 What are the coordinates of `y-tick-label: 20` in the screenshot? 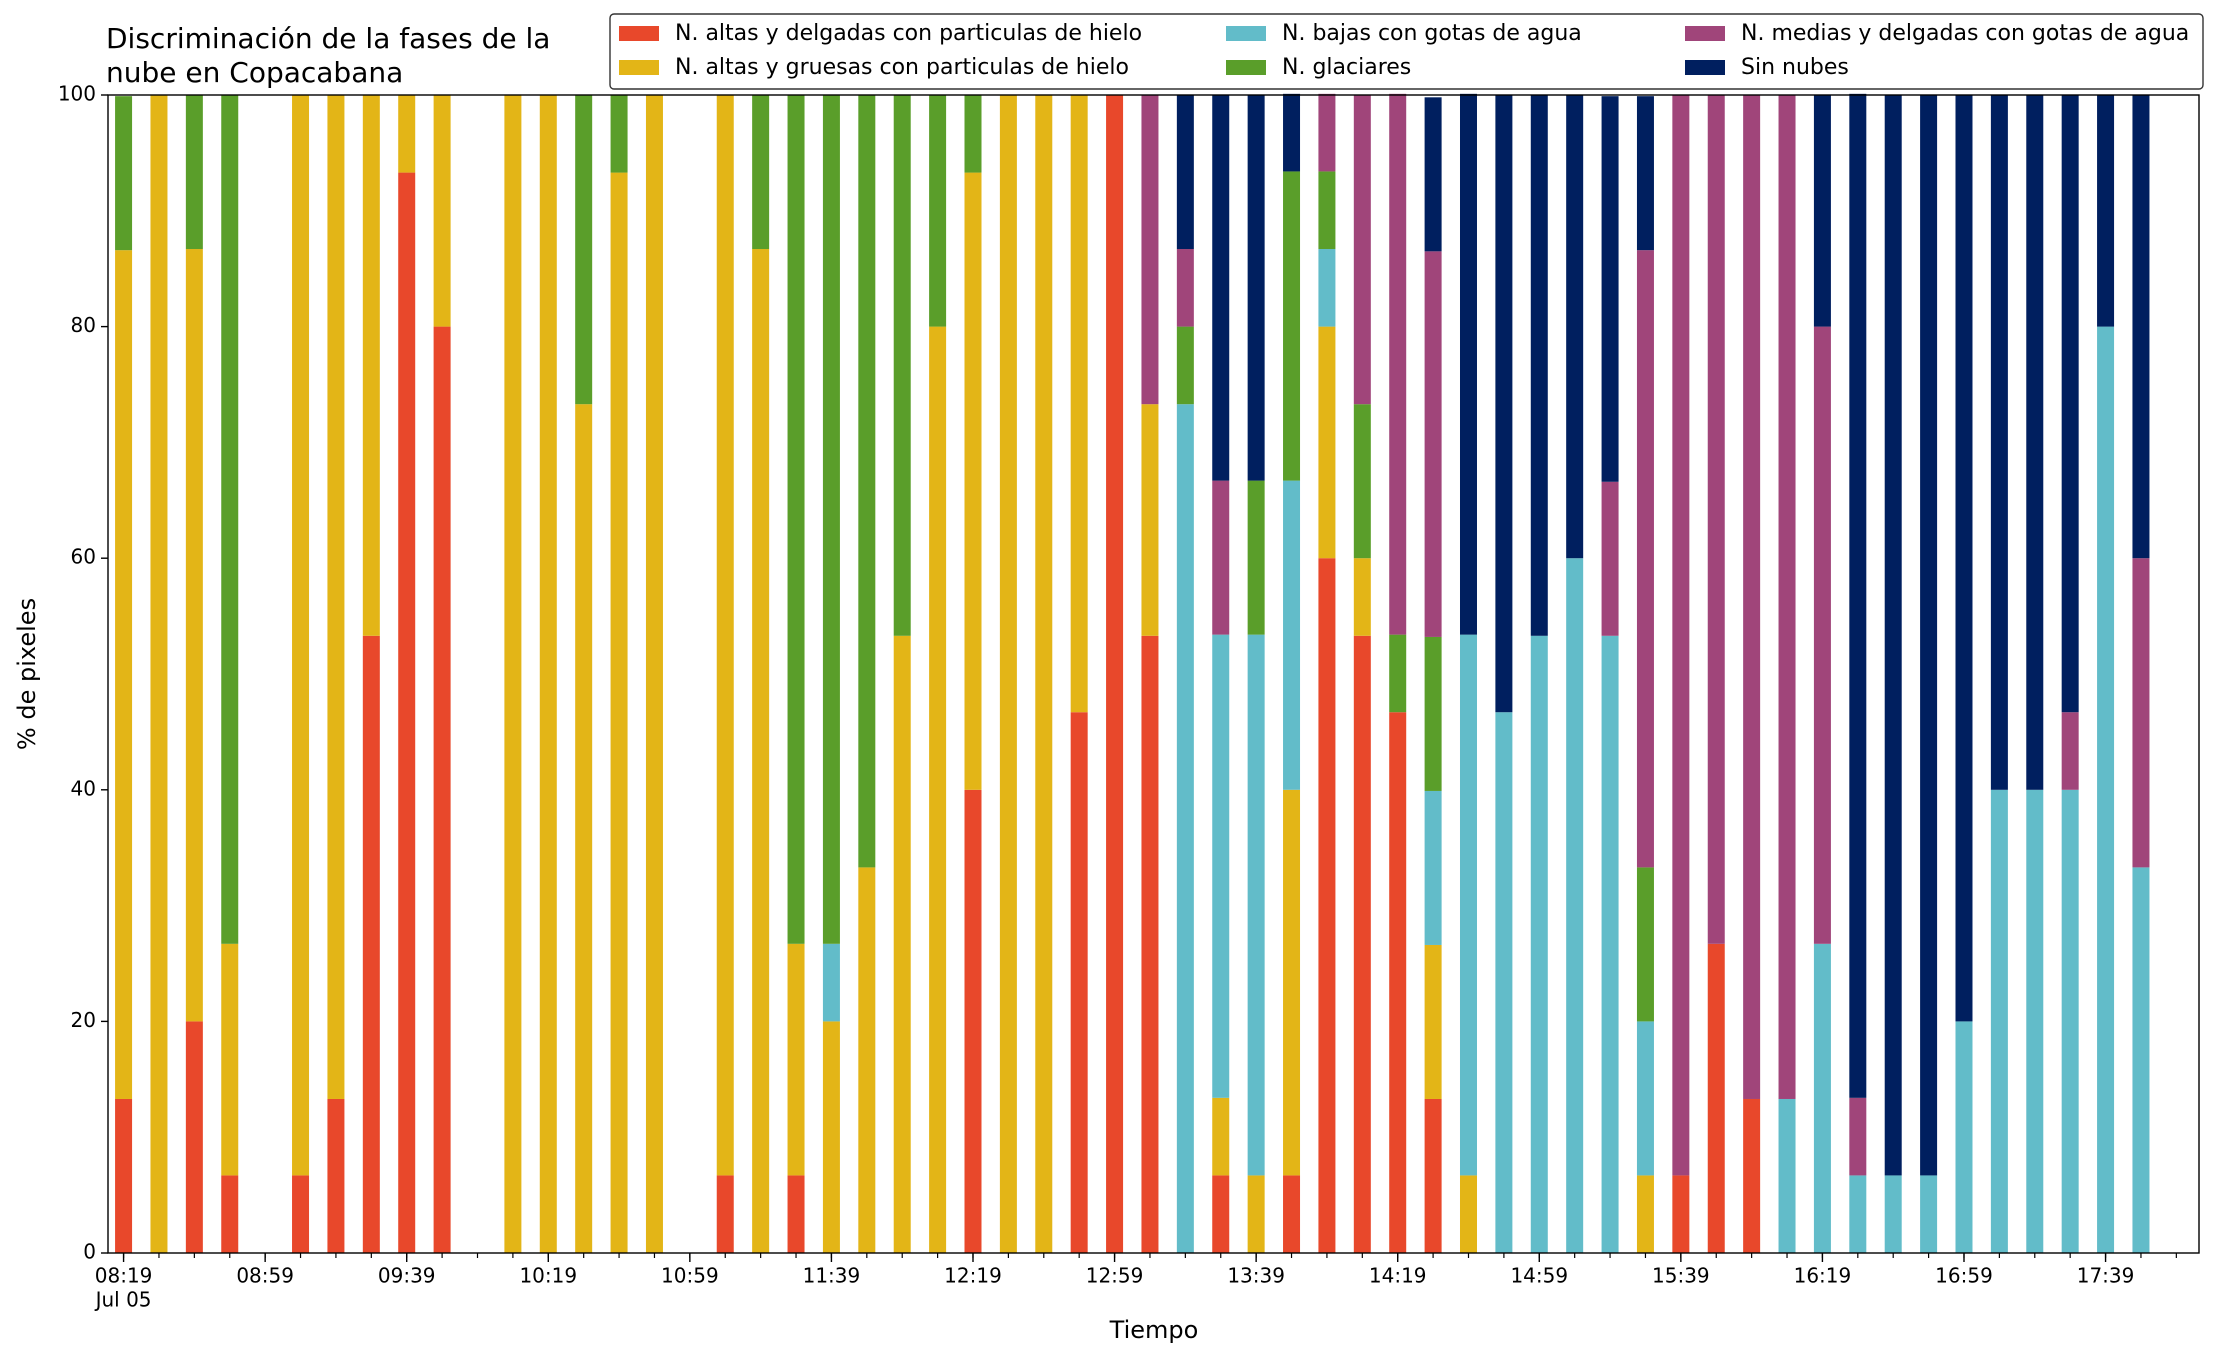 It's located at (83, 1020).